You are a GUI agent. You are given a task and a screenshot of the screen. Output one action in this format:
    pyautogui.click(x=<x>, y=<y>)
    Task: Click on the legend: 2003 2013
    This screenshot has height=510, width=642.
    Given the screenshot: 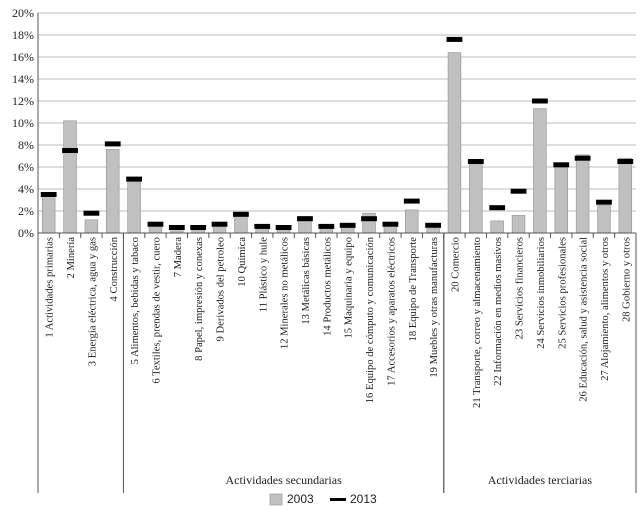 What is the action you would take?
    pyautogui.click(x=323, y=499)
    